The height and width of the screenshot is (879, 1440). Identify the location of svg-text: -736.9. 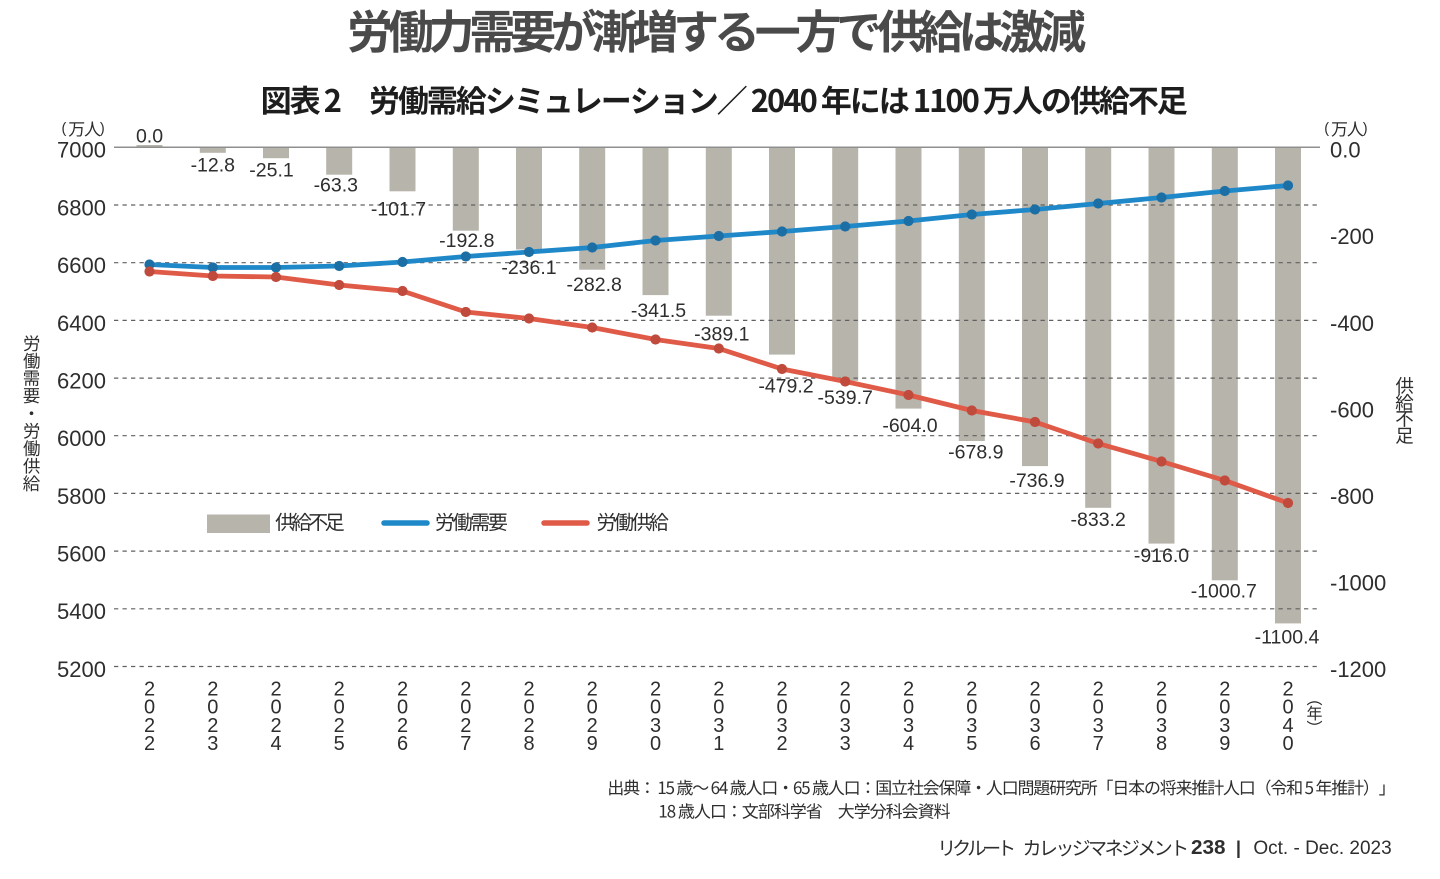
(1036, 481).